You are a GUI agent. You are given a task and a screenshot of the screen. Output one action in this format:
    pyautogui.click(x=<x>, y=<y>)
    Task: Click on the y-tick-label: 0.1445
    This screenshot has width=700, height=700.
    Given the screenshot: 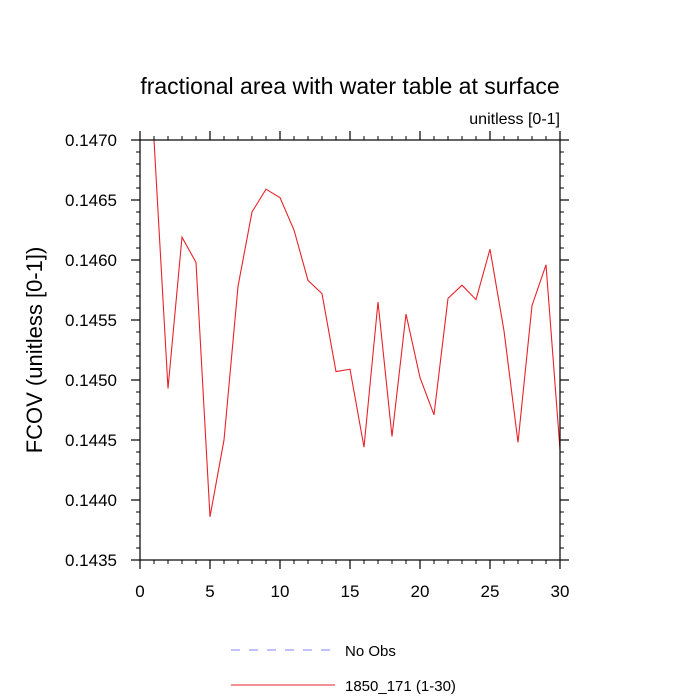 What is the action you would take?
    pyautogui.click(x=91, y=440)
    